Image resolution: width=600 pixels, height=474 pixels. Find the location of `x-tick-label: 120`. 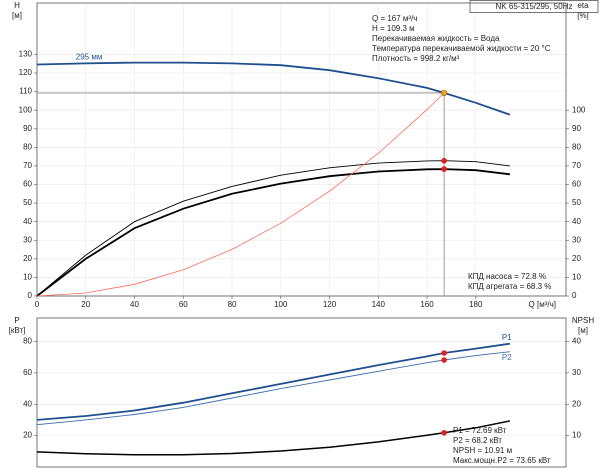

x-tick-label: 120 is located at coordinates (330, 304).